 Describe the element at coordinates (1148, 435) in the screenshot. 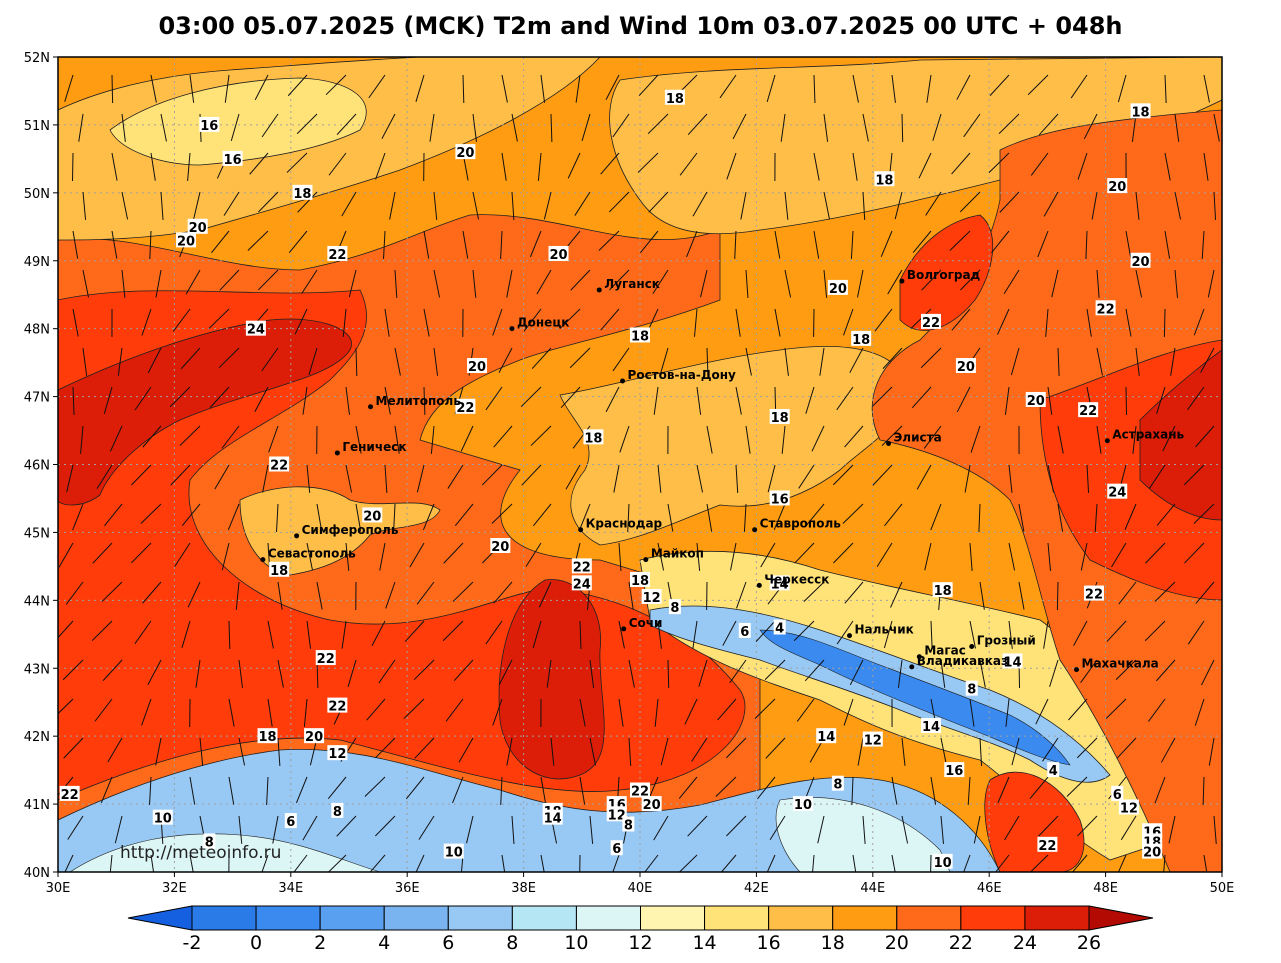

I see `city-label: Астрахань` at that location.